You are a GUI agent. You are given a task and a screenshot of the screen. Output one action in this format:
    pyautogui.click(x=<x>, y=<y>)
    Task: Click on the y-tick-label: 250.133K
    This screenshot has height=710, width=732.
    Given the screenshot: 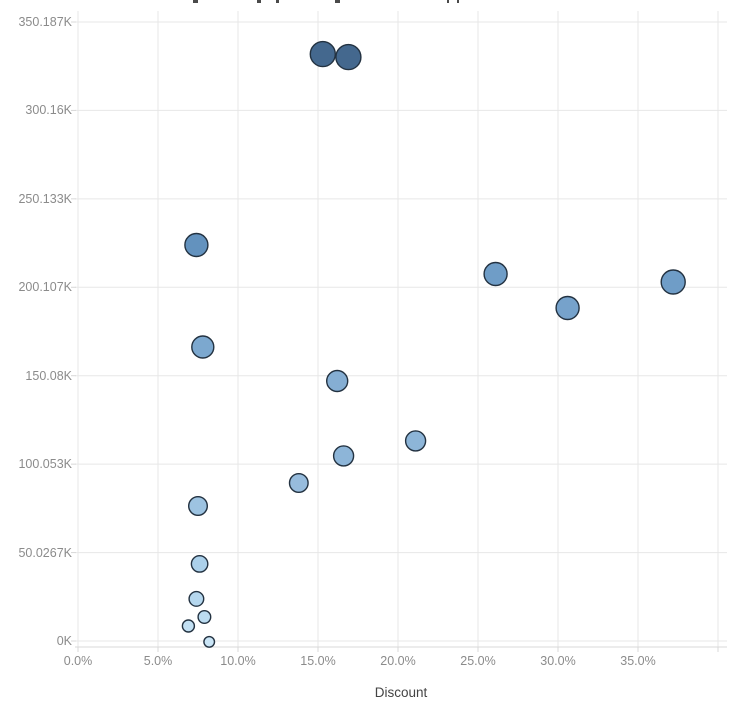 What is the action you would take?
    pyautogui.click(x=45, y=198)
    